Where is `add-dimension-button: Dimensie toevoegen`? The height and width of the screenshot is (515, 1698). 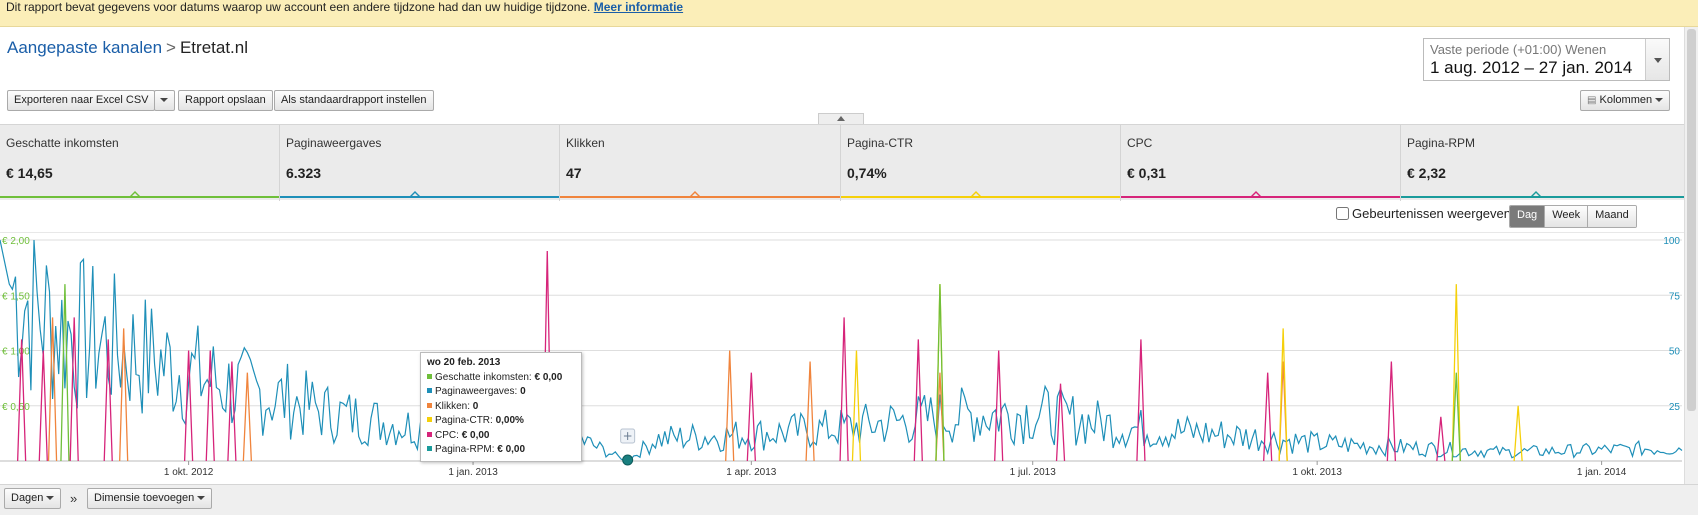
add-dimension-button: Dimensie toevoegen is located at coordinates (150, 498).